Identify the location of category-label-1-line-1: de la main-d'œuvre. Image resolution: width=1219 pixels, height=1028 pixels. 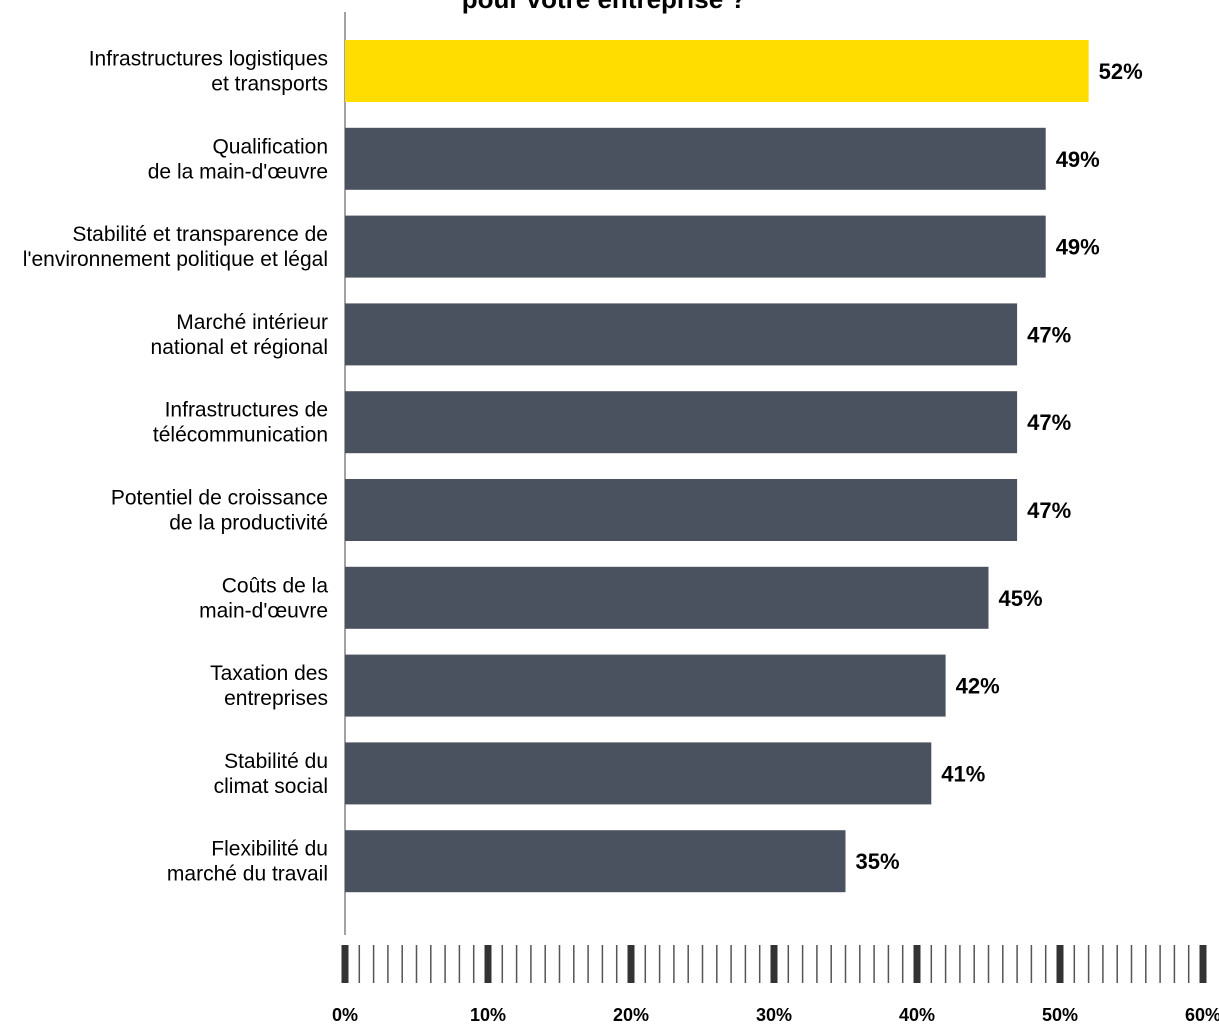
(238, 171).